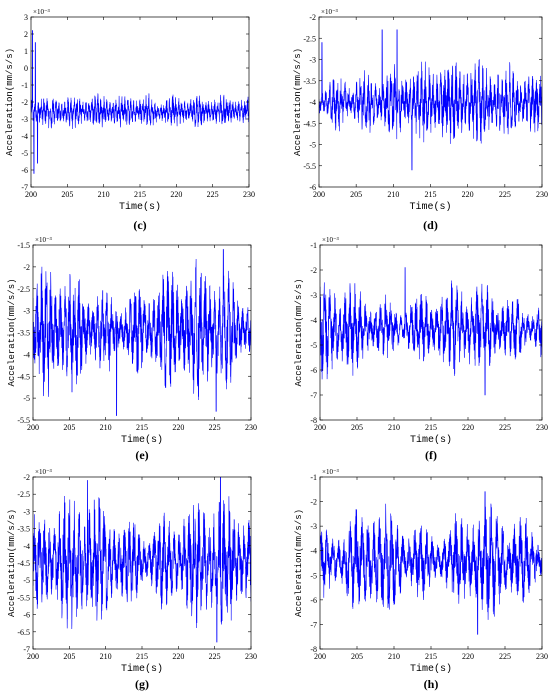  I want to click on y-tick-label-g-6: -4, so click(26, 546).